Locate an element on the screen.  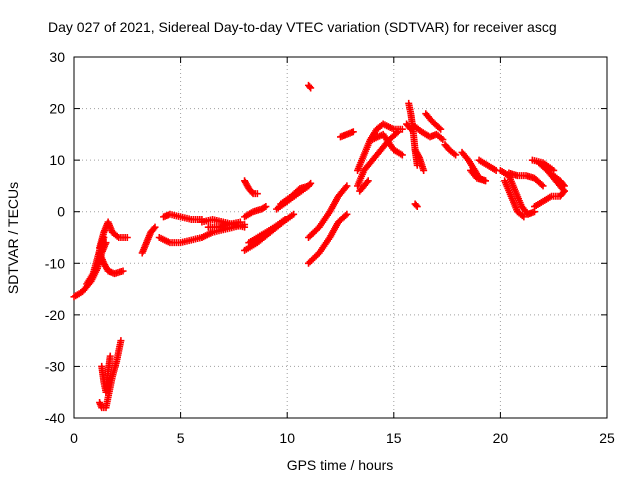
y-tick-label: 0 is located at coordinates (61, 212).